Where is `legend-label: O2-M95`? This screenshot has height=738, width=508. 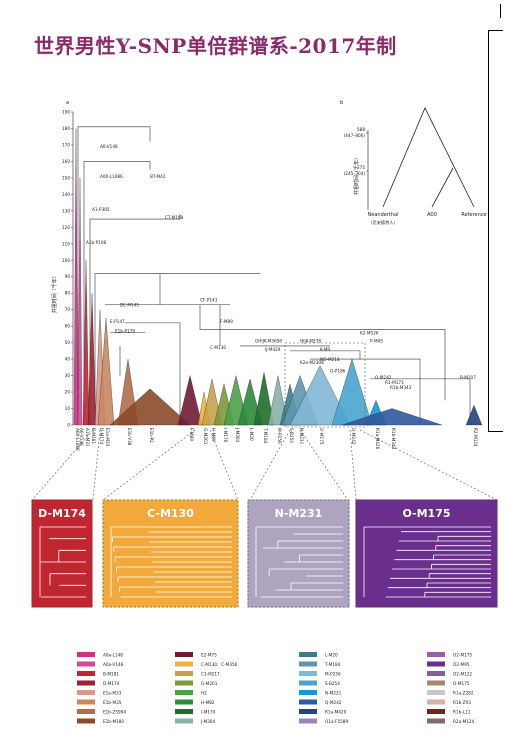 legend-label: O2-M95 is located at coordinates (461, 664).